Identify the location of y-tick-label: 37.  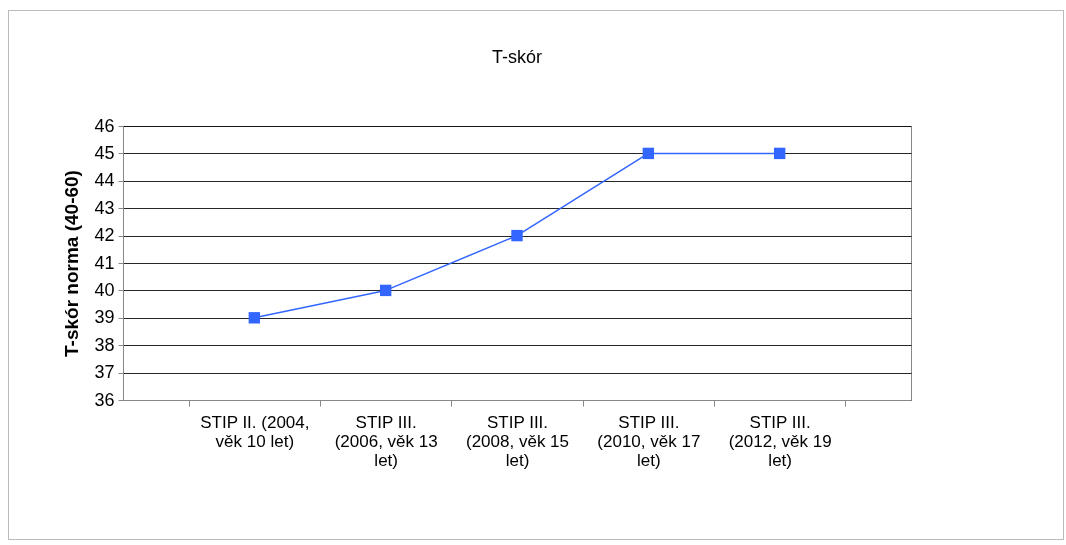
(104, 372).